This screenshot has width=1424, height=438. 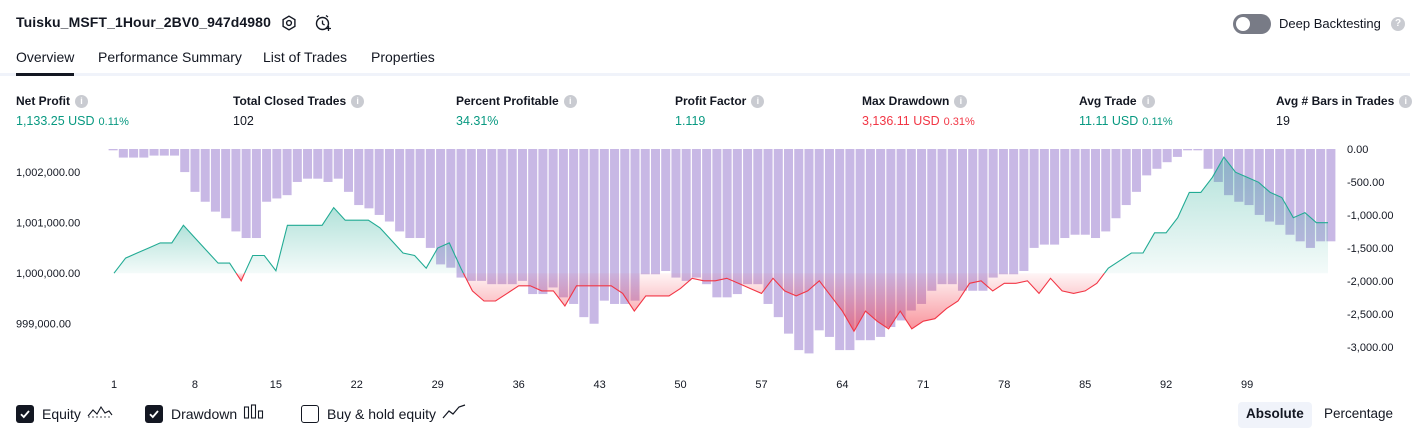 What do you see at coordinates (1357, 150) in the screenshot?
I see `right-axis-tick: 0.00` at bounding box center [1357, 150].